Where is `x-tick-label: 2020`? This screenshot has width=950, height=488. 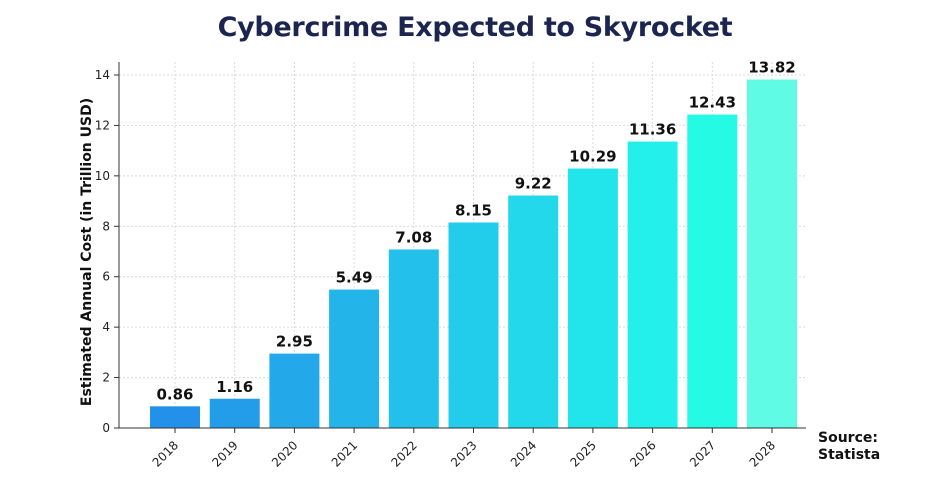
x-tick-label: 2020 is located at coordinates (284, 453).